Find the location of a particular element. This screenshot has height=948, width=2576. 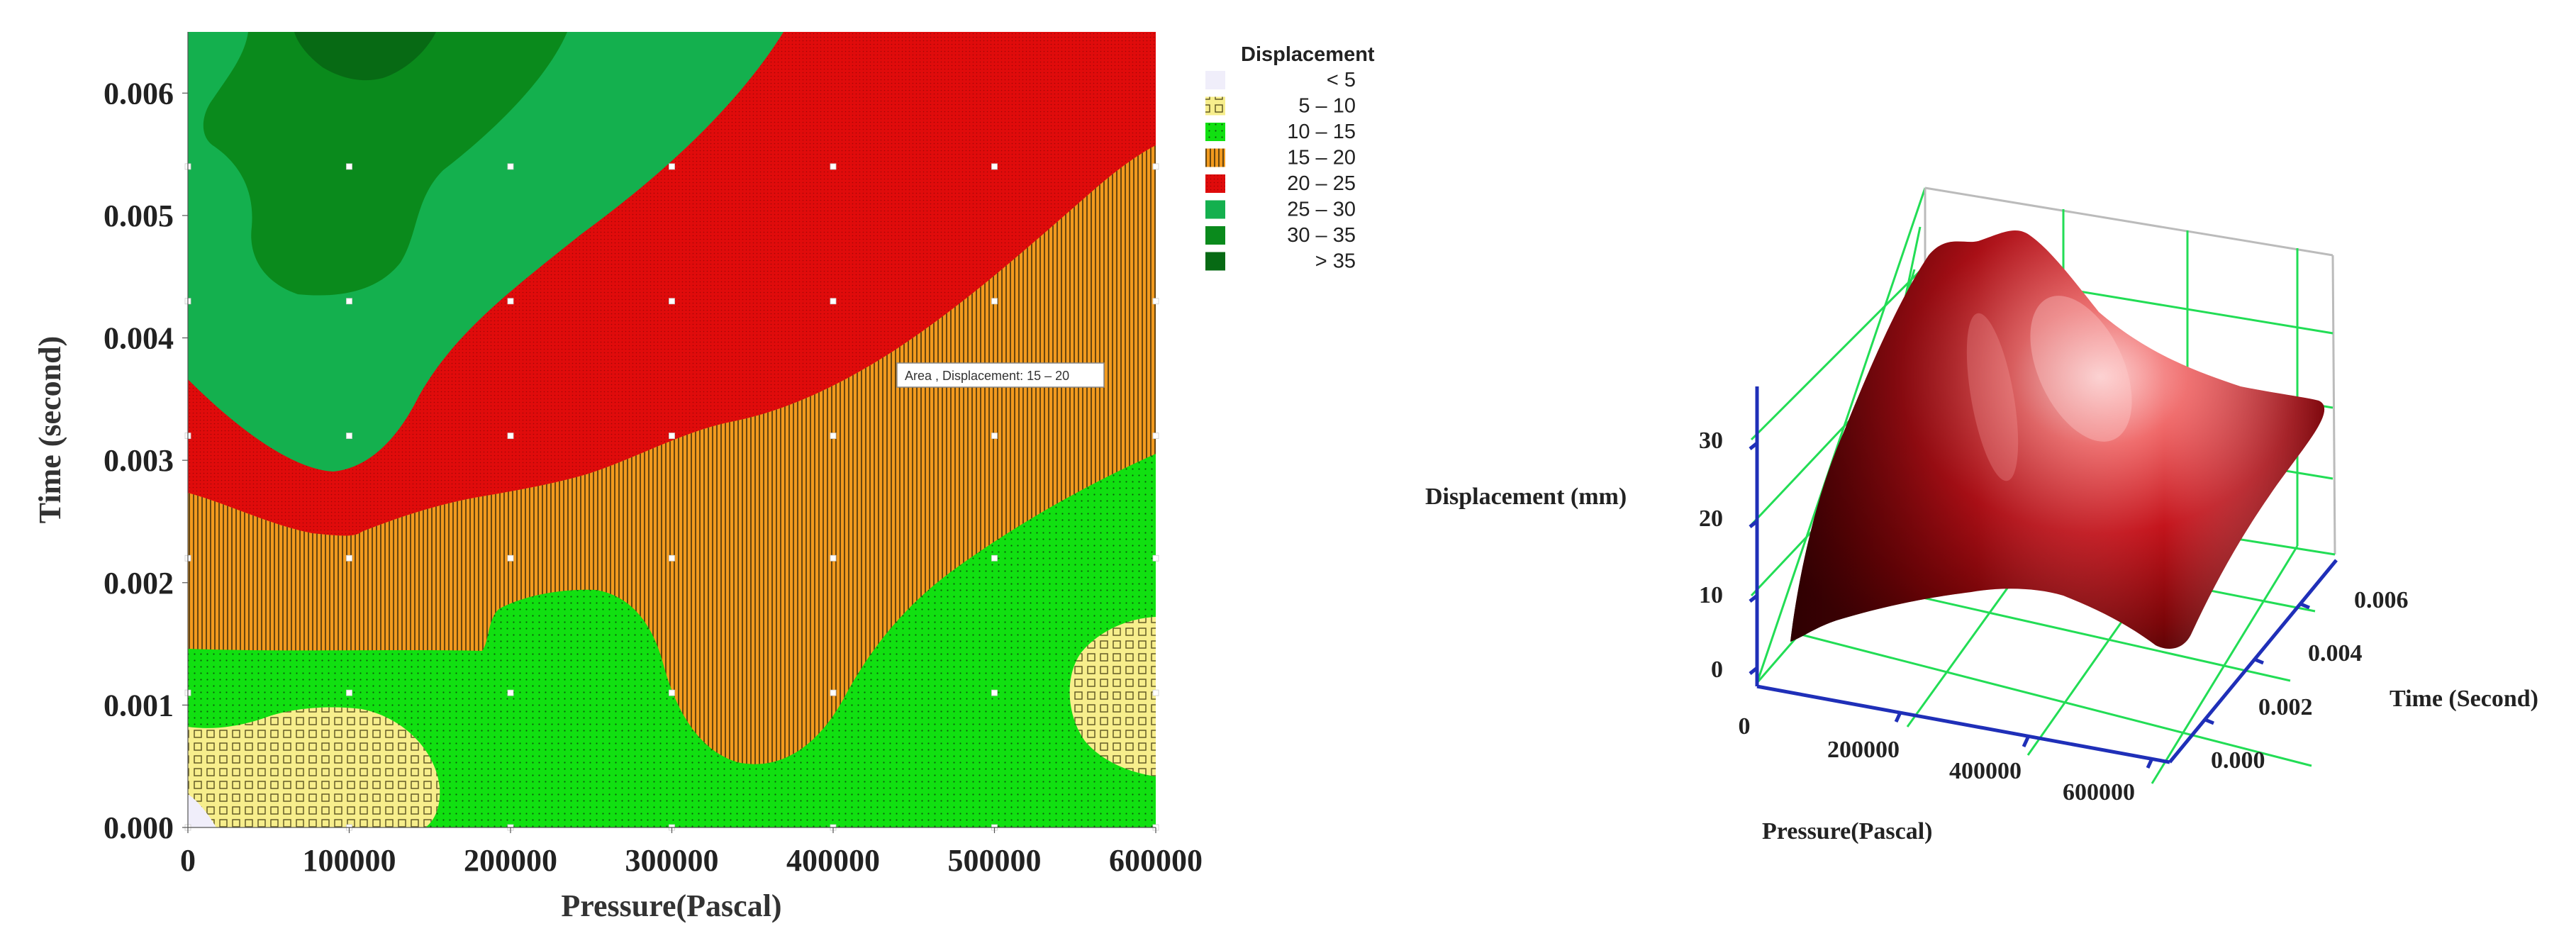

y-tick-label: 0.003 is located at coordinates (139, 460).